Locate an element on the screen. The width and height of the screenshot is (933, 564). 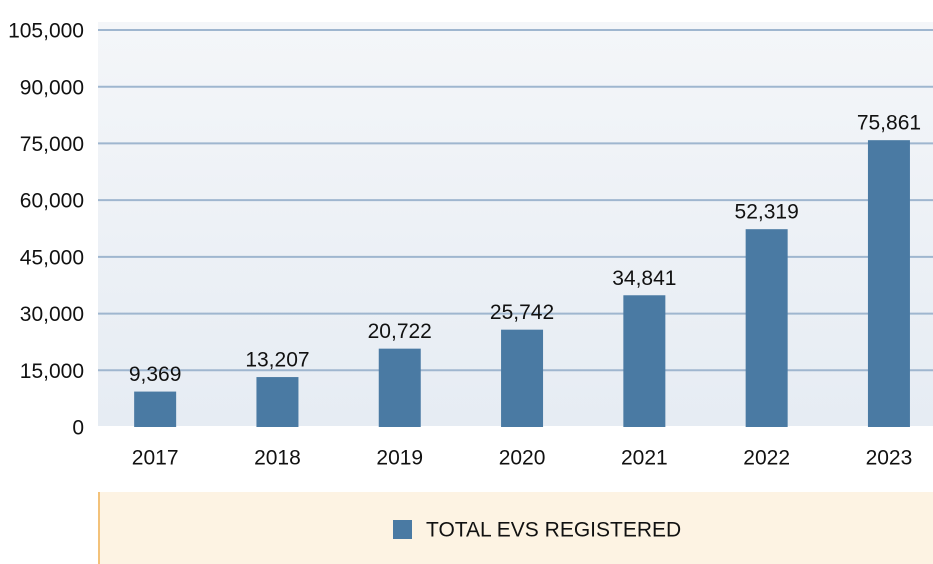
x-tick-label: 2021 is located at coordinates (644, 458).